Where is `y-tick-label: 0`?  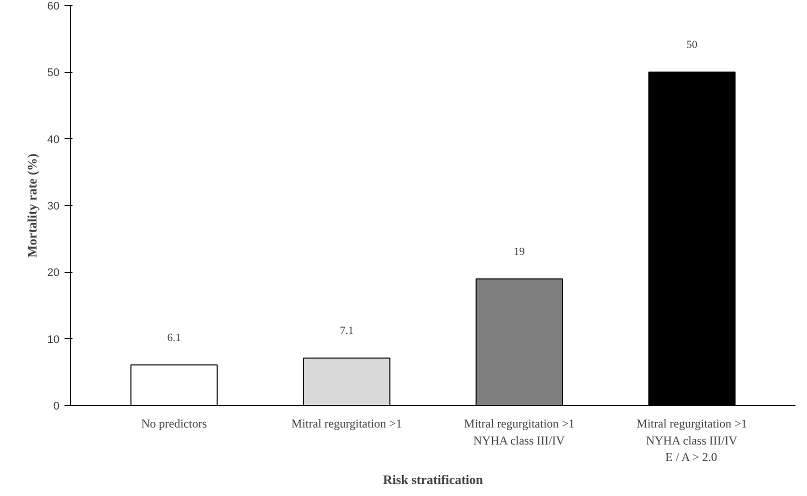
y-tick-label: 0 is located at coordinates (56, 406).